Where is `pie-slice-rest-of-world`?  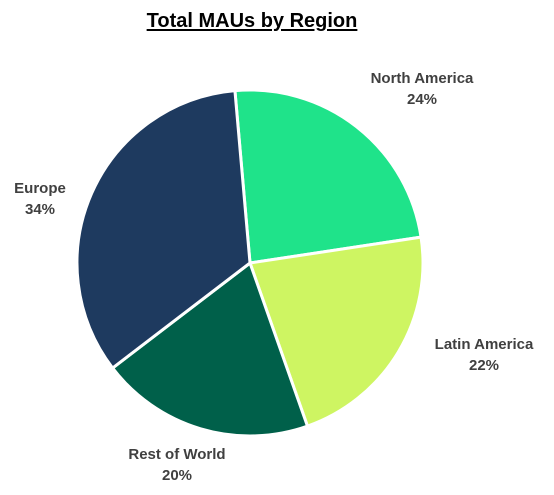
pie-slice-rest-of-world is located at coordinates (210, 349).